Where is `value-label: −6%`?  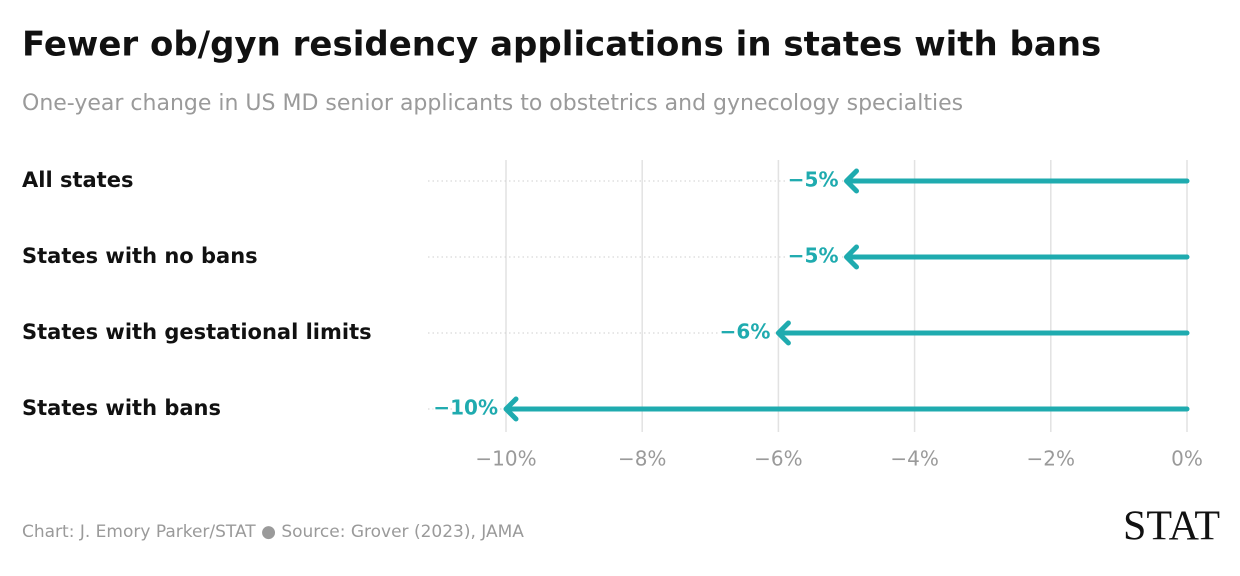
value-label: −6% is located at coordinates (745, 332).